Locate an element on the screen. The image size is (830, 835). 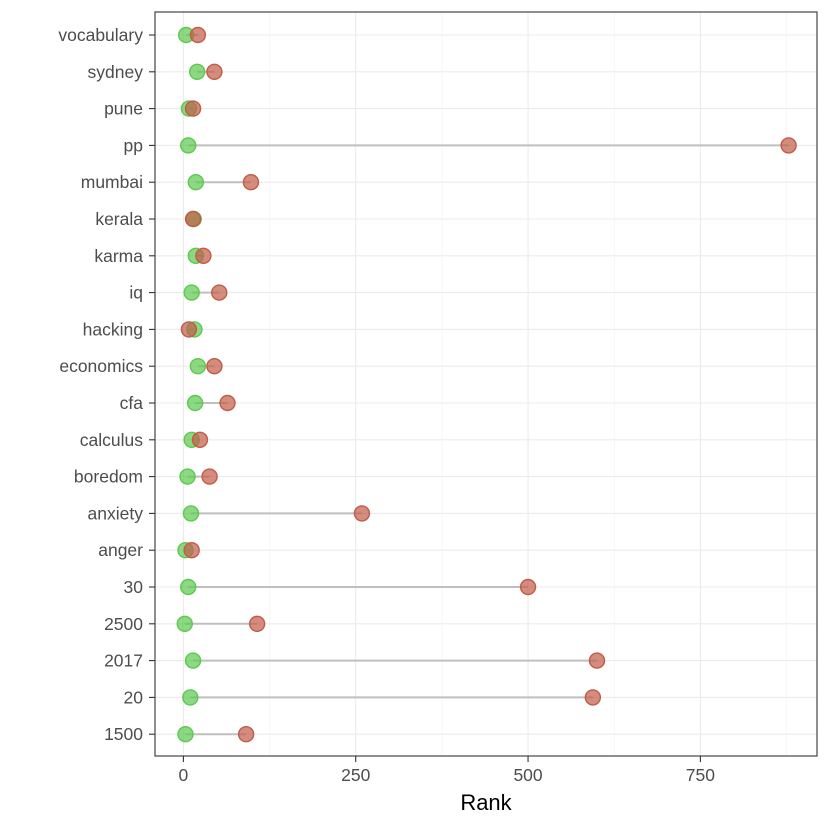
x-tick-label: 500 is located at coordinates (527, 775).